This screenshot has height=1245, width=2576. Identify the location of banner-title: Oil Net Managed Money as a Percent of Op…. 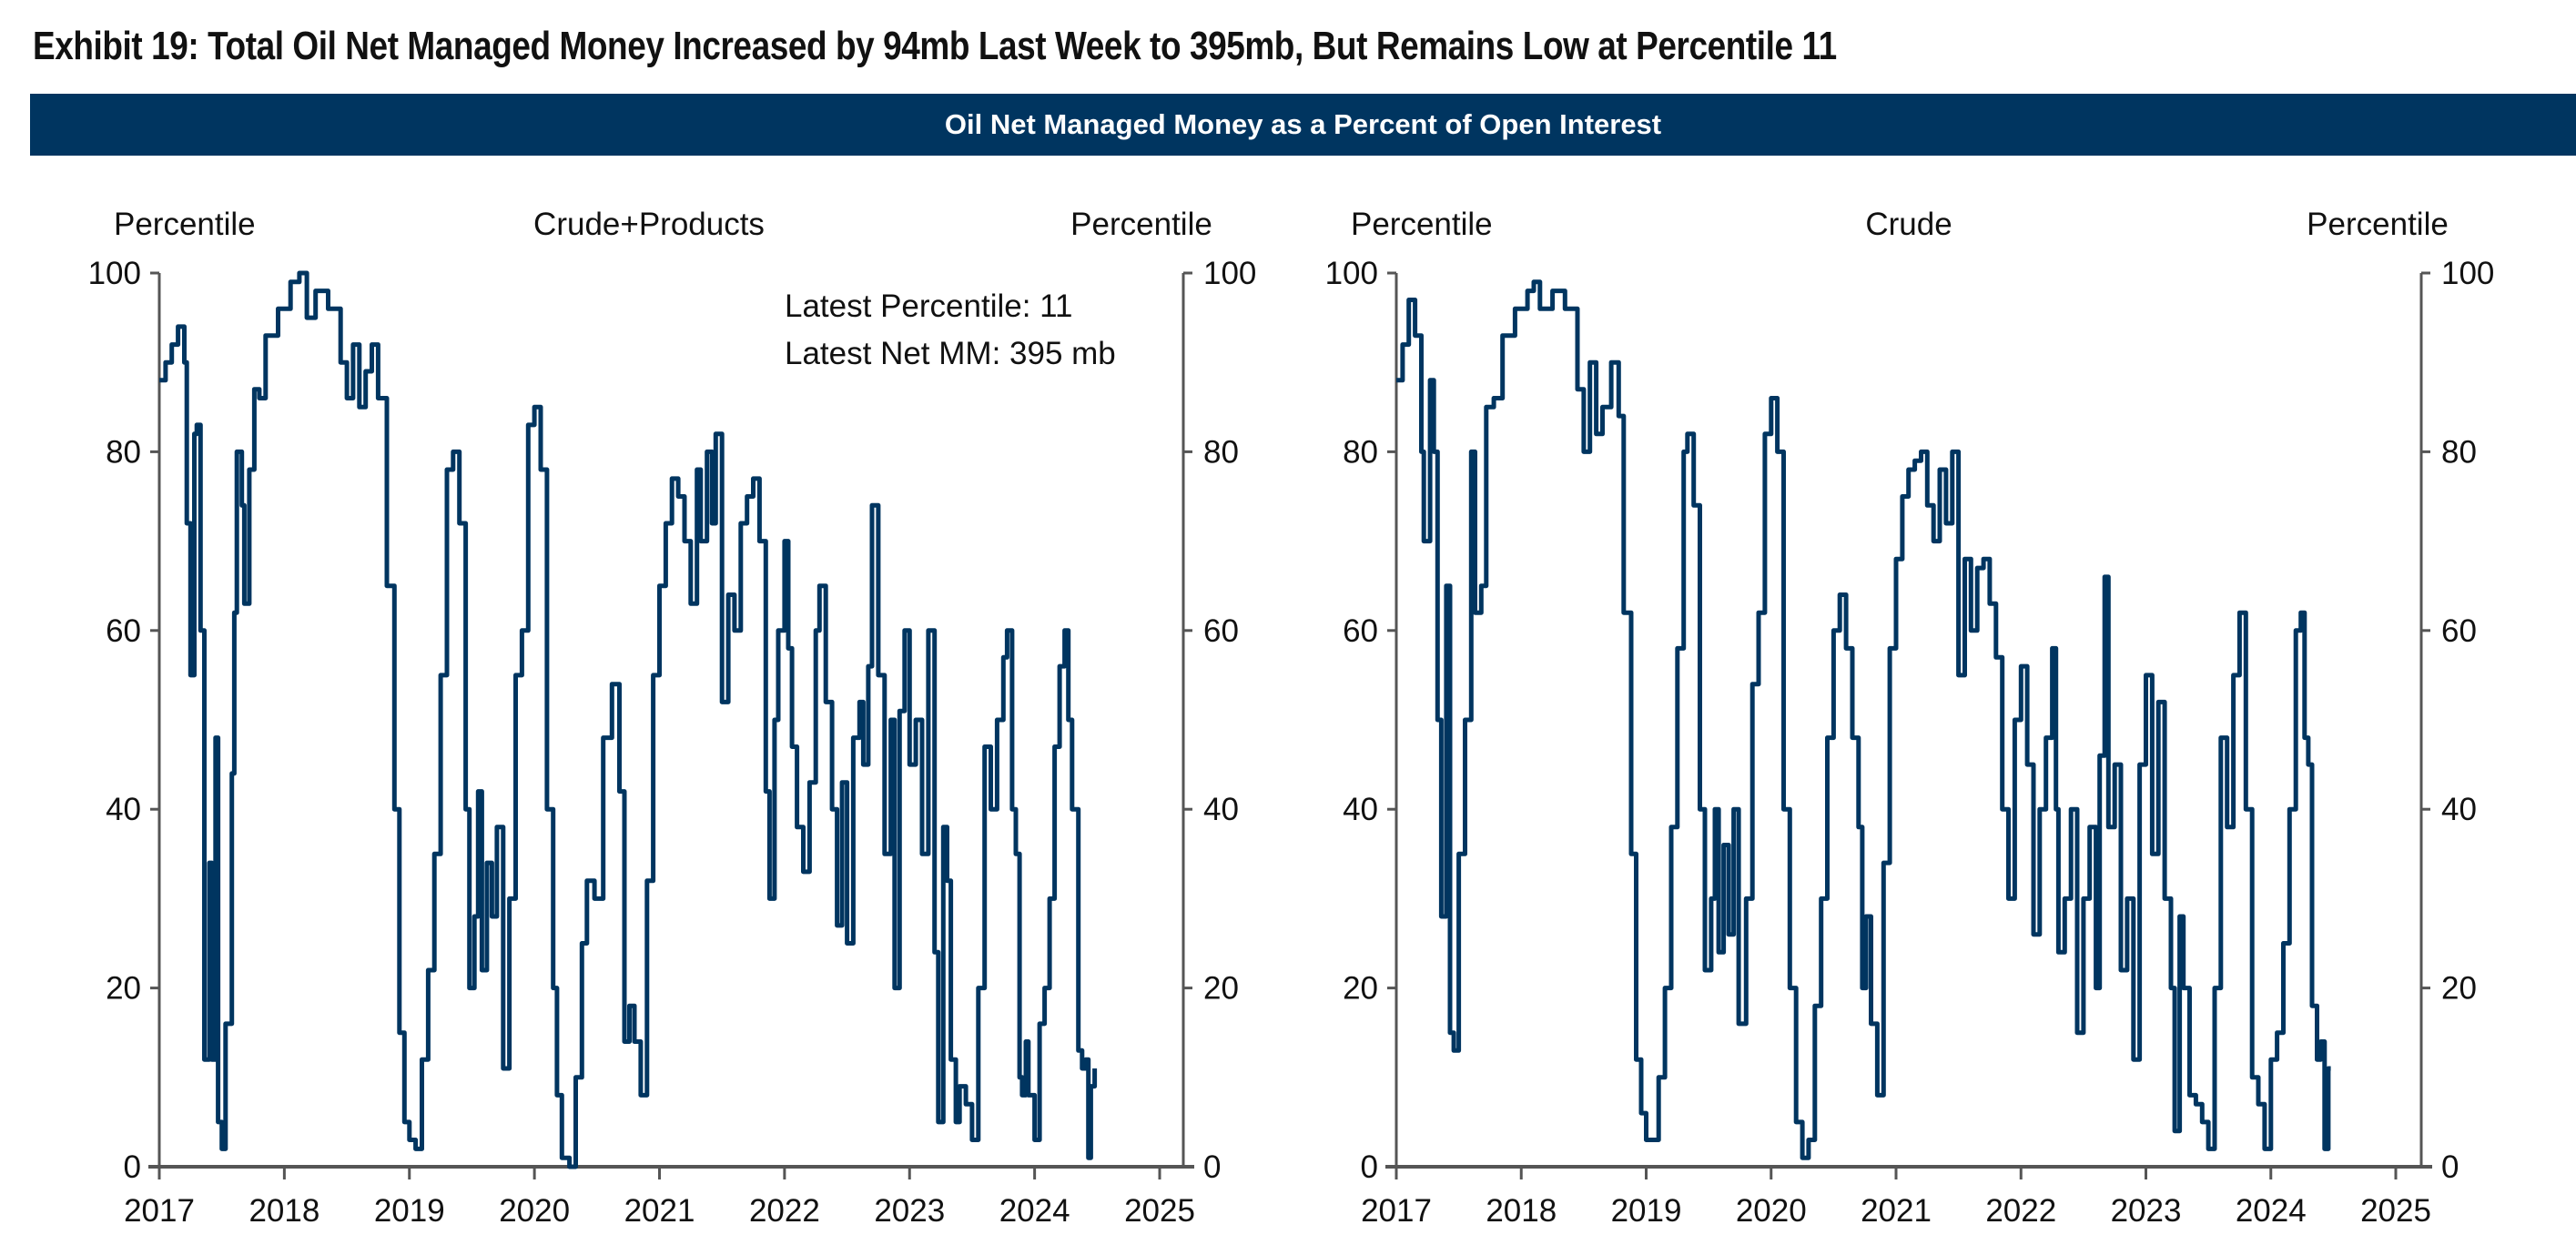
(1303, 124).